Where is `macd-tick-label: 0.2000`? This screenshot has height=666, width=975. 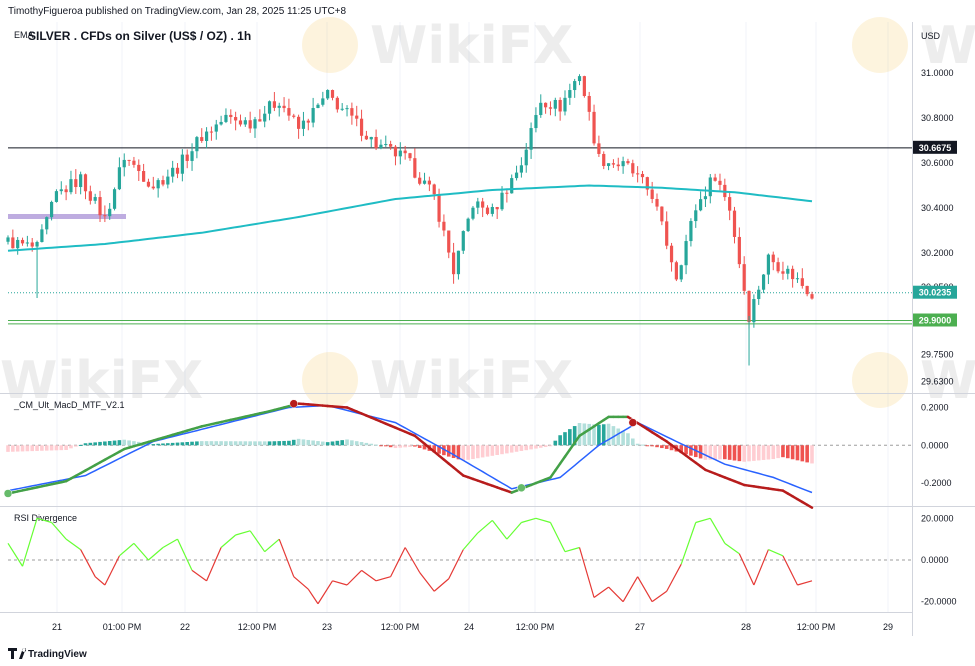
macd-tick-label: 0.2000 is located at coordinates (935, 407).